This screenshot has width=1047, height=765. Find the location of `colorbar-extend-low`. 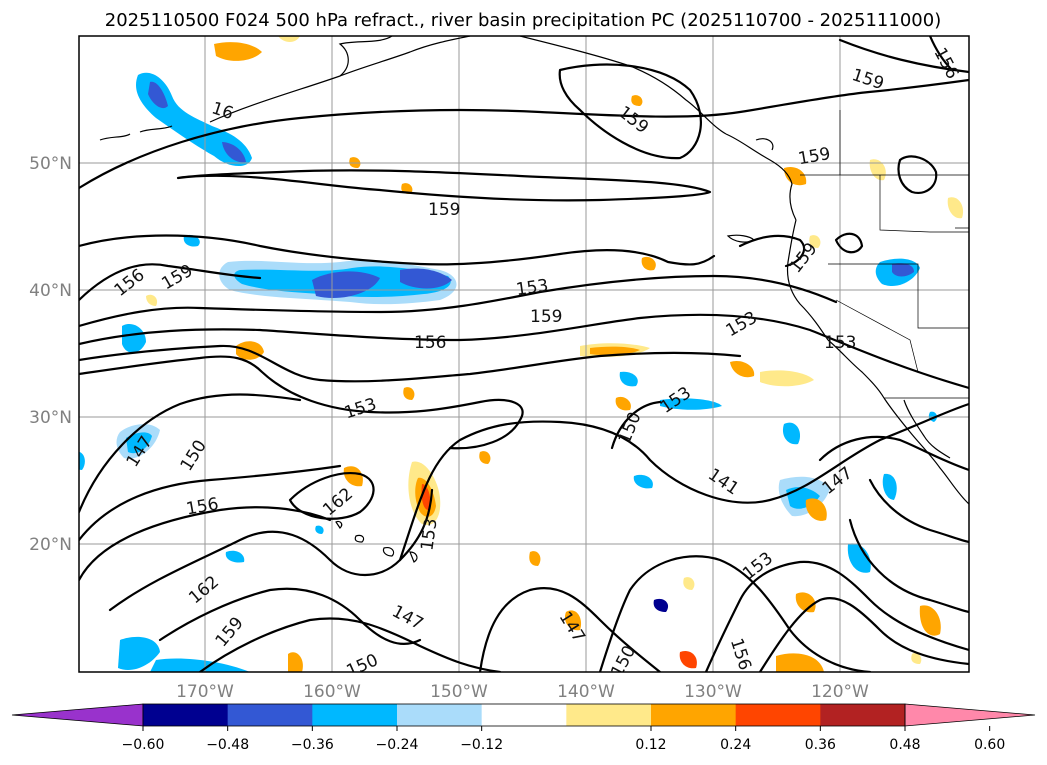

colorbar-extend-low is located at coordinates (77, 715).